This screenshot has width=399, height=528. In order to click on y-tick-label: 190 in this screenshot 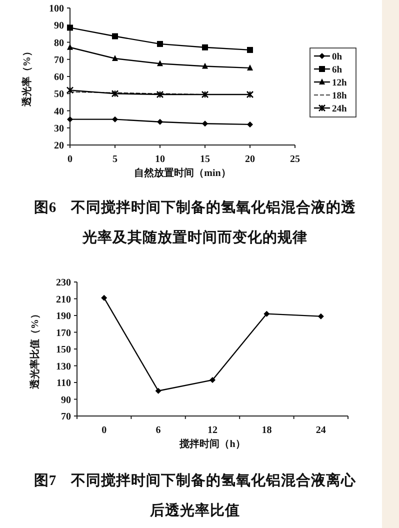, I will do `click(63, 316)`.